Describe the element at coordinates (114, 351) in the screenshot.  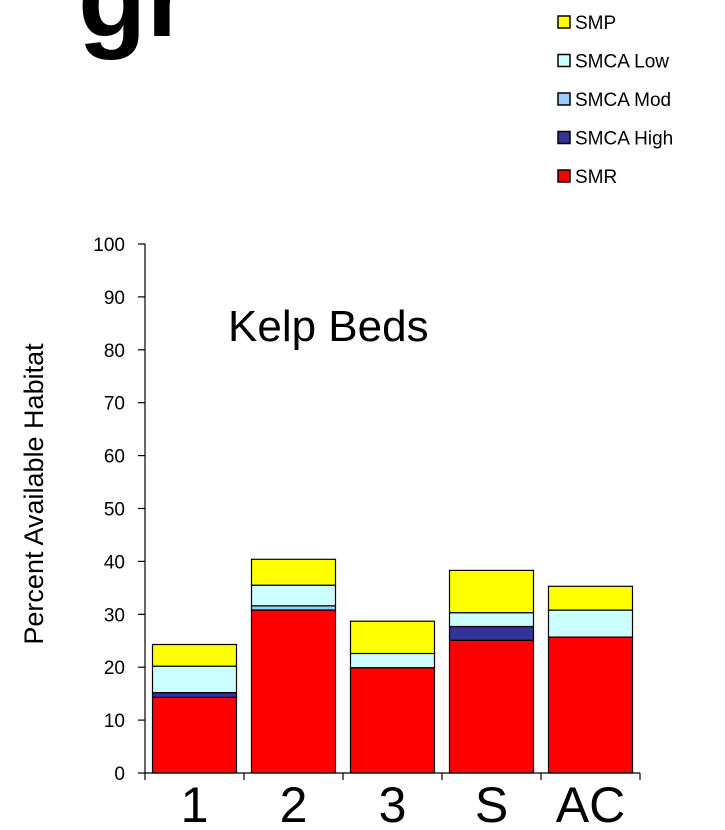
I see `y-tick-label-80: 80` at that location.